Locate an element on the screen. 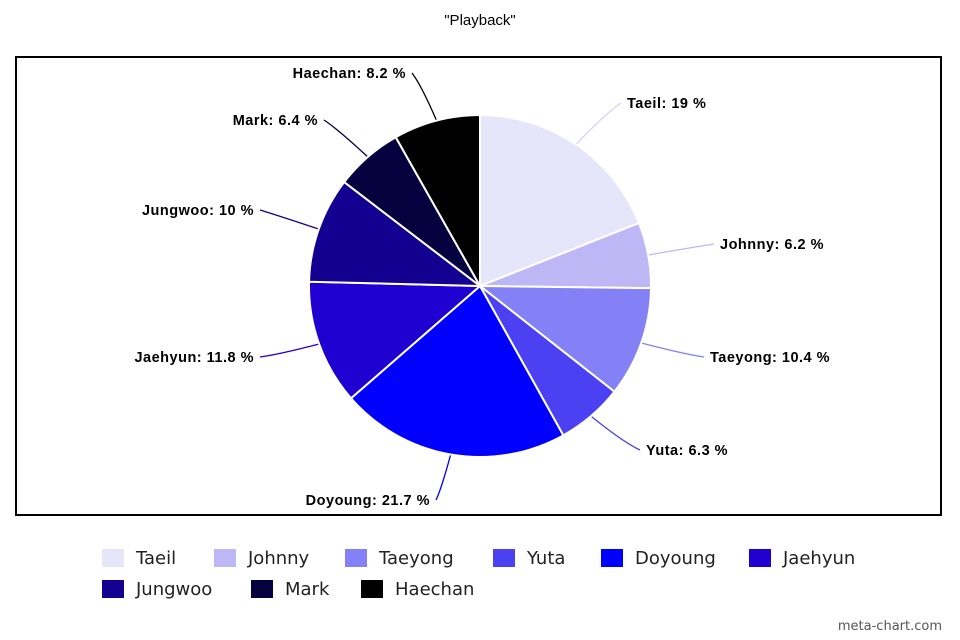  legend-item-johnny: Johnny is located at coordinates (261, 558).